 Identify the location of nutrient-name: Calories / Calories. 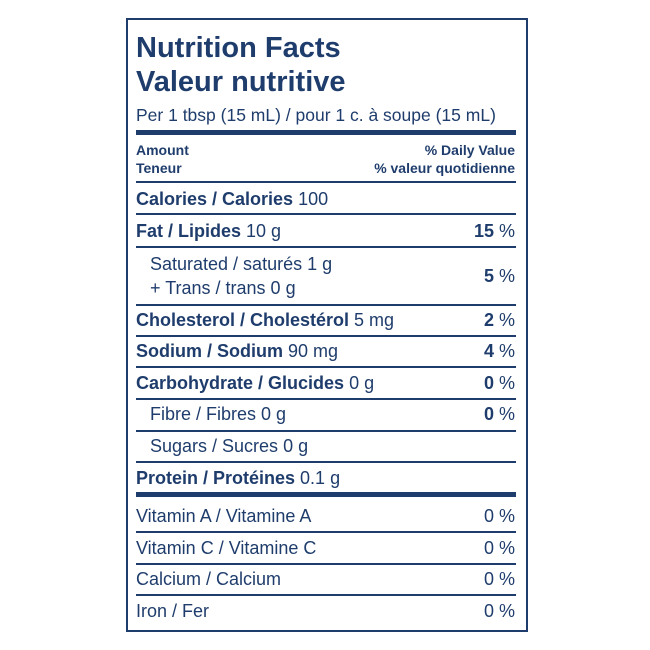
(215, 199).